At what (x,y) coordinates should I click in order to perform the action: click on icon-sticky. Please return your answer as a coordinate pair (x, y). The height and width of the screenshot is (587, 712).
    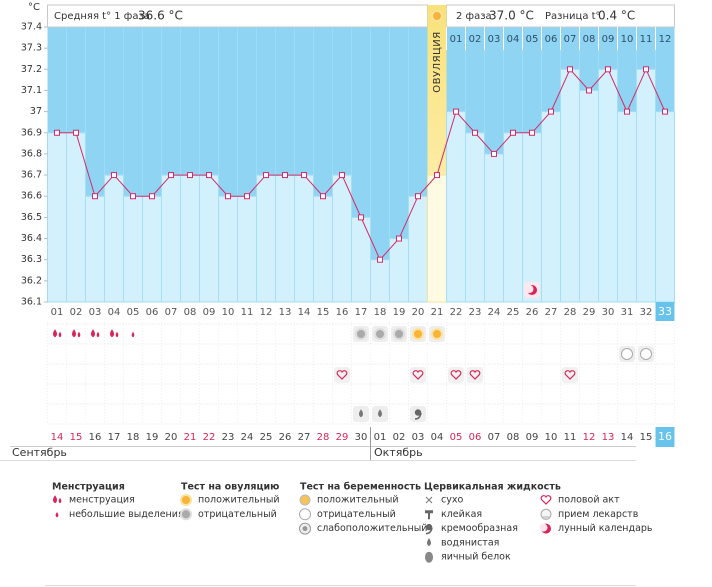
    Looking at the image, I should click on (429, 515).